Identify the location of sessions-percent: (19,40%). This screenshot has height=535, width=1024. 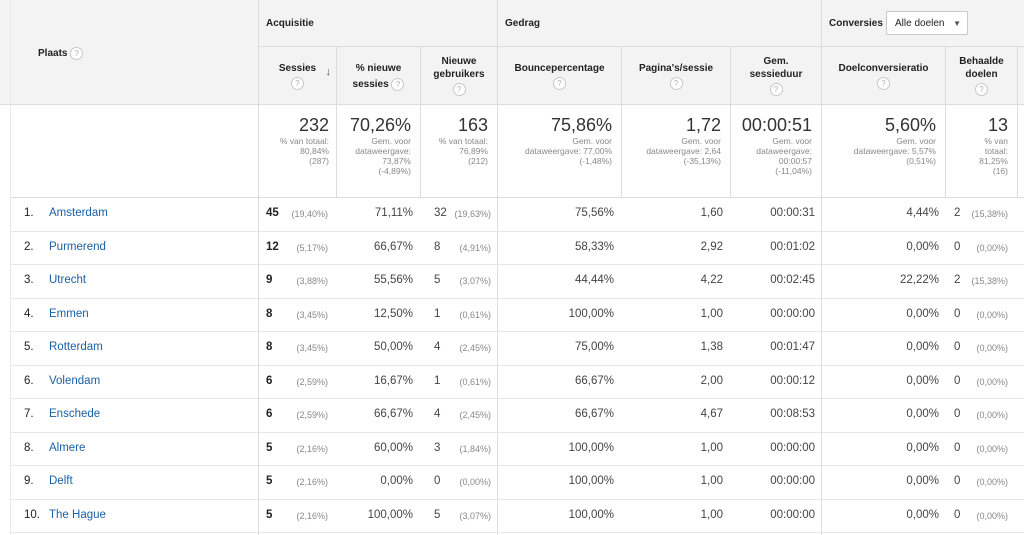
(309, 214).